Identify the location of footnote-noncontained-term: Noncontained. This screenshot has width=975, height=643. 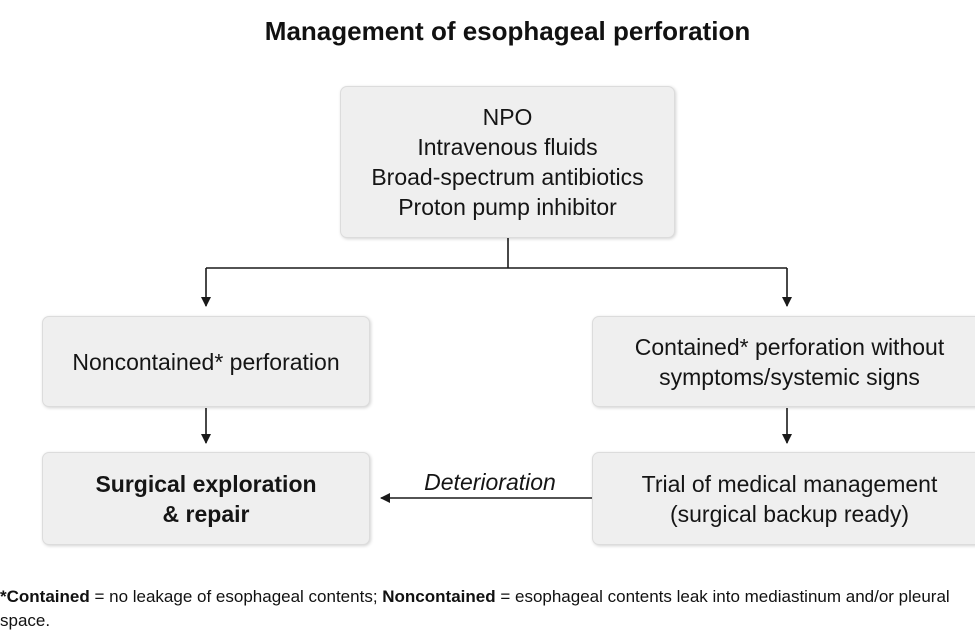
(439, 596).